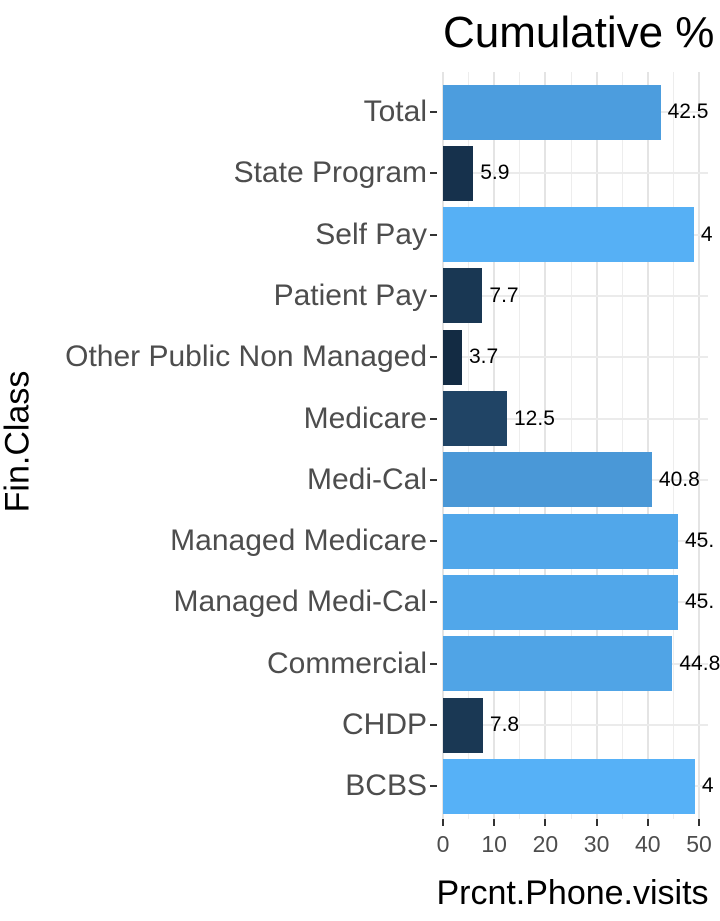  I want to click on bar-patient-pay, so click(463, 296).